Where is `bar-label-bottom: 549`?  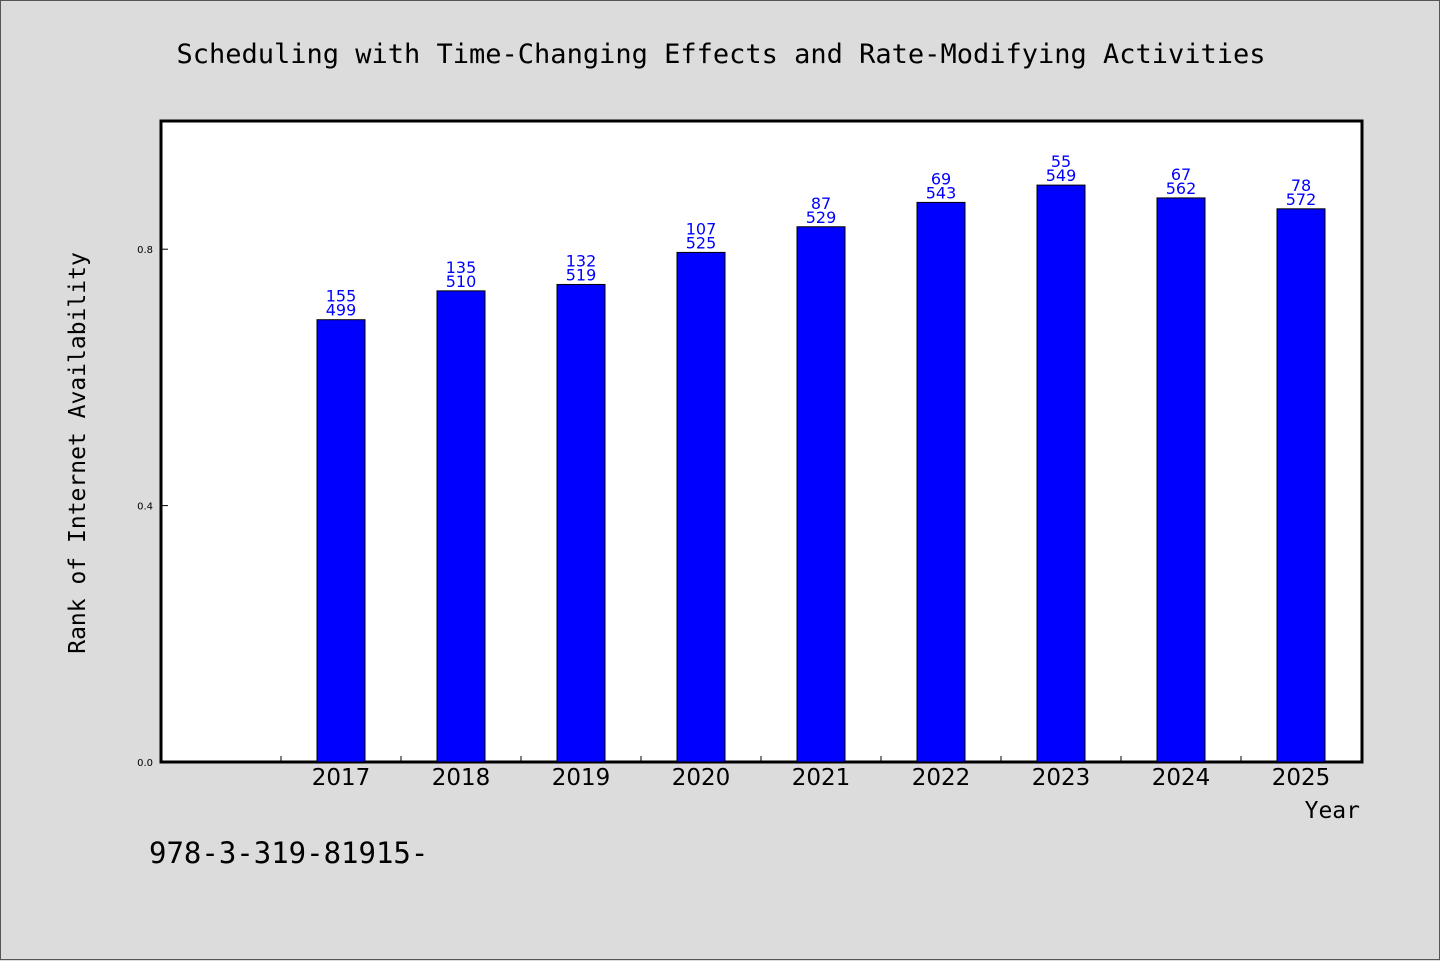
bar-label-bottom: 549 is located at coordinates (1061, 175).